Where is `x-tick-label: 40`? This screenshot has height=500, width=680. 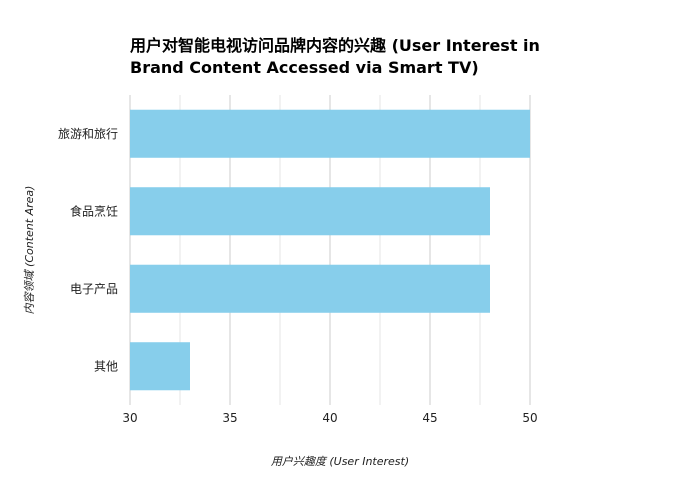
x-tick-label: 40 is located at coordinates (329, 418).